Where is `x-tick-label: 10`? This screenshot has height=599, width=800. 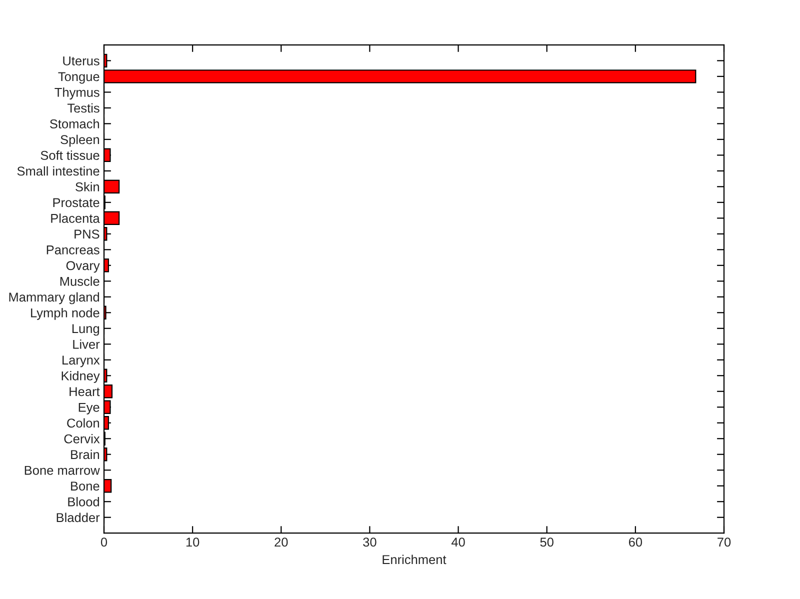 x-tick-label: 10 is located at coordinates (193, 542).